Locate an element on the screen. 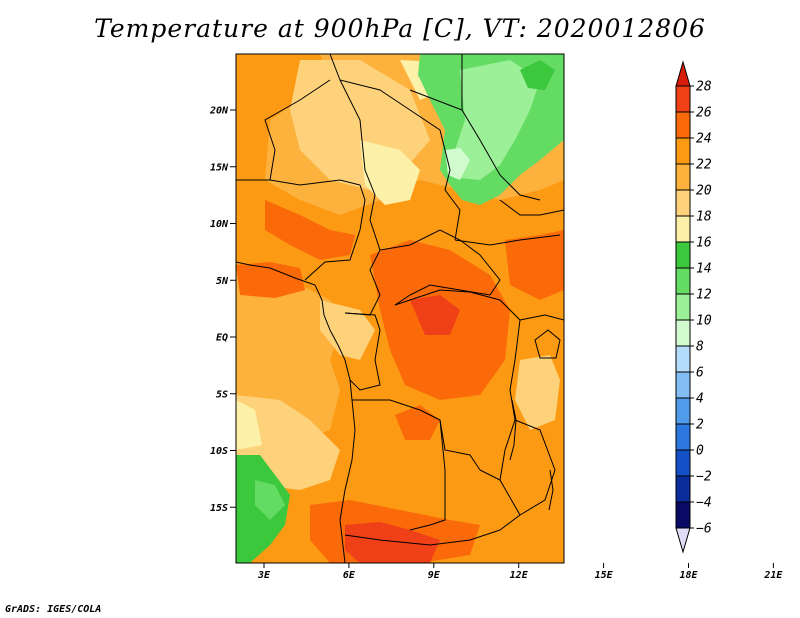 The image size is (800, 618). border-red-sea-coast is located at coordinates (501, 155).